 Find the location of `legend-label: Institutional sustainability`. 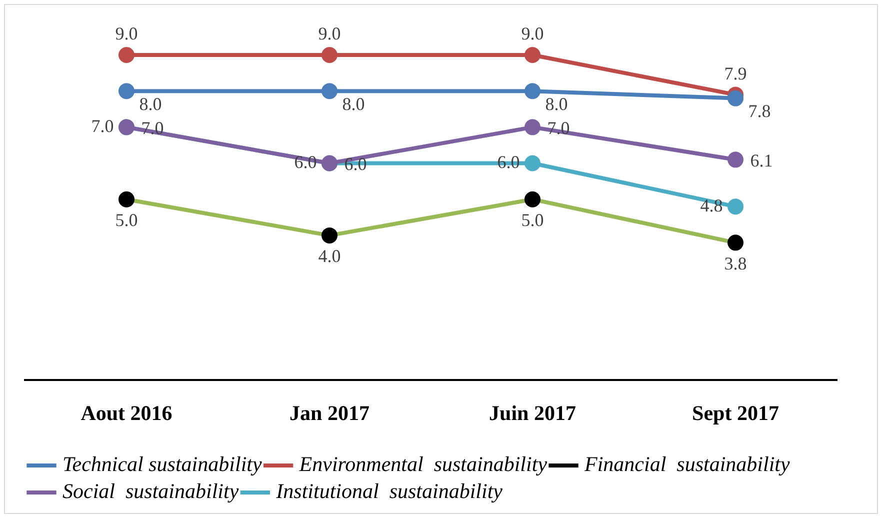

legend-label: Institutional sustainability is located at coordinates (389, 491).